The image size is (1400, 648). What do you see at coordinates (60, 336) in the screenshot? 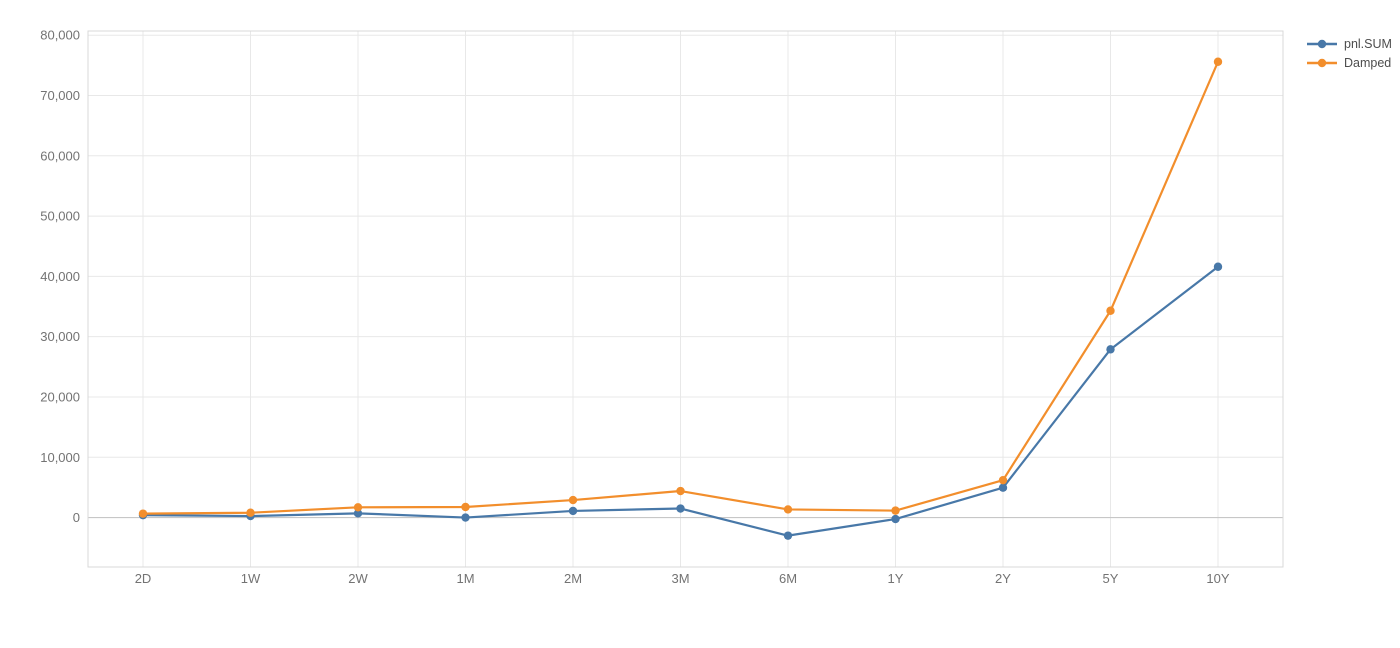
I see `y-tick-label: 30,000` at bounding box center [60, 336].